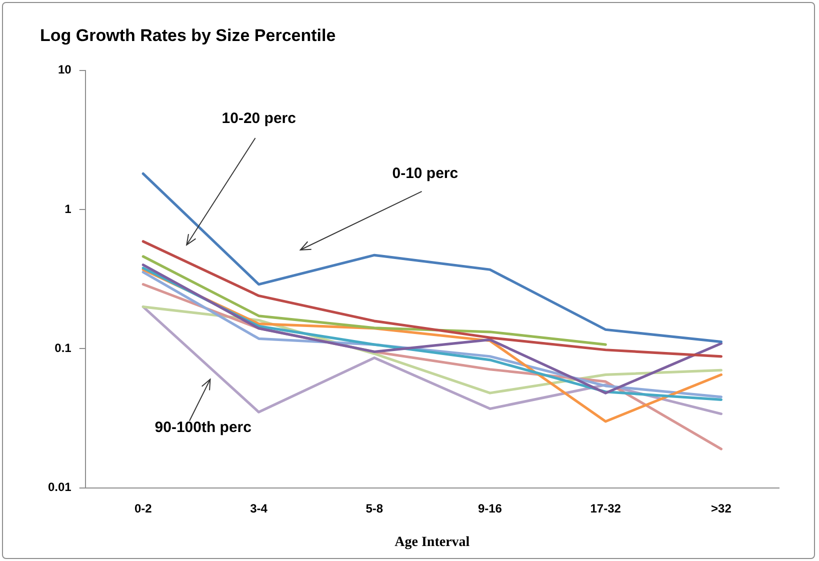 This screenshot has height=561, width=819. Describe the element at coordinates (143, 508) in the screenshot. I see `x-tick-label: 0-2` at that location.